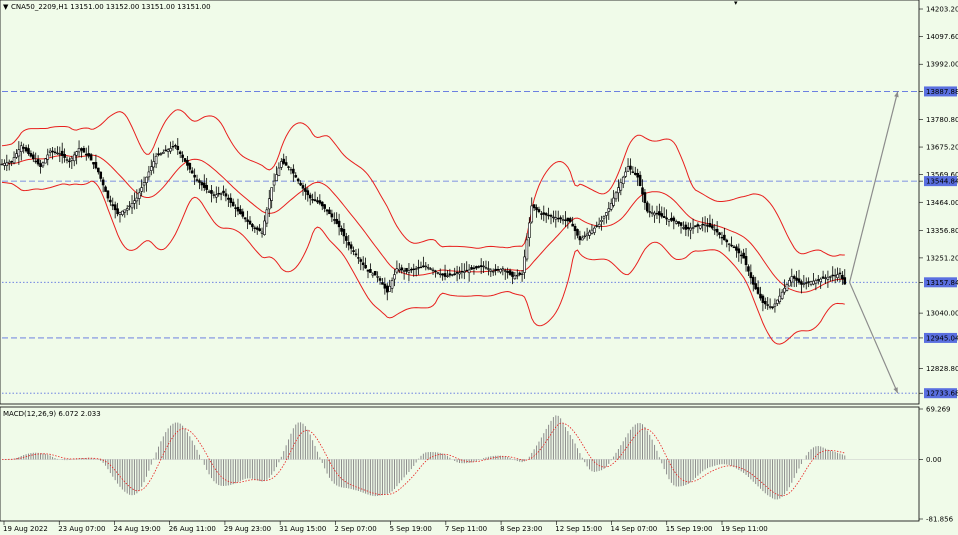  What do you see at coordinates (942, 65) in the screenshot?
I see `price-tick-label: 13992.00` at bounding box center [942, 65].